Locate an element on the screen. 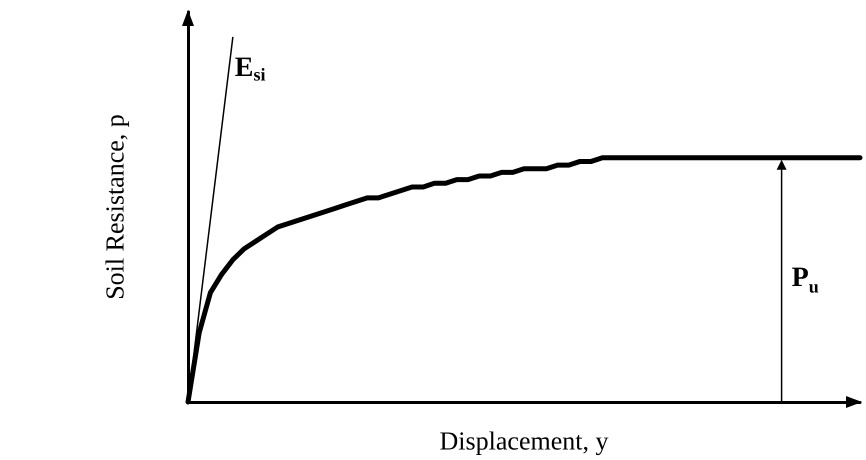 This screenshot has width=866, height=460. x-axis-title: Displacement, y is located at coordinates (524, 441).